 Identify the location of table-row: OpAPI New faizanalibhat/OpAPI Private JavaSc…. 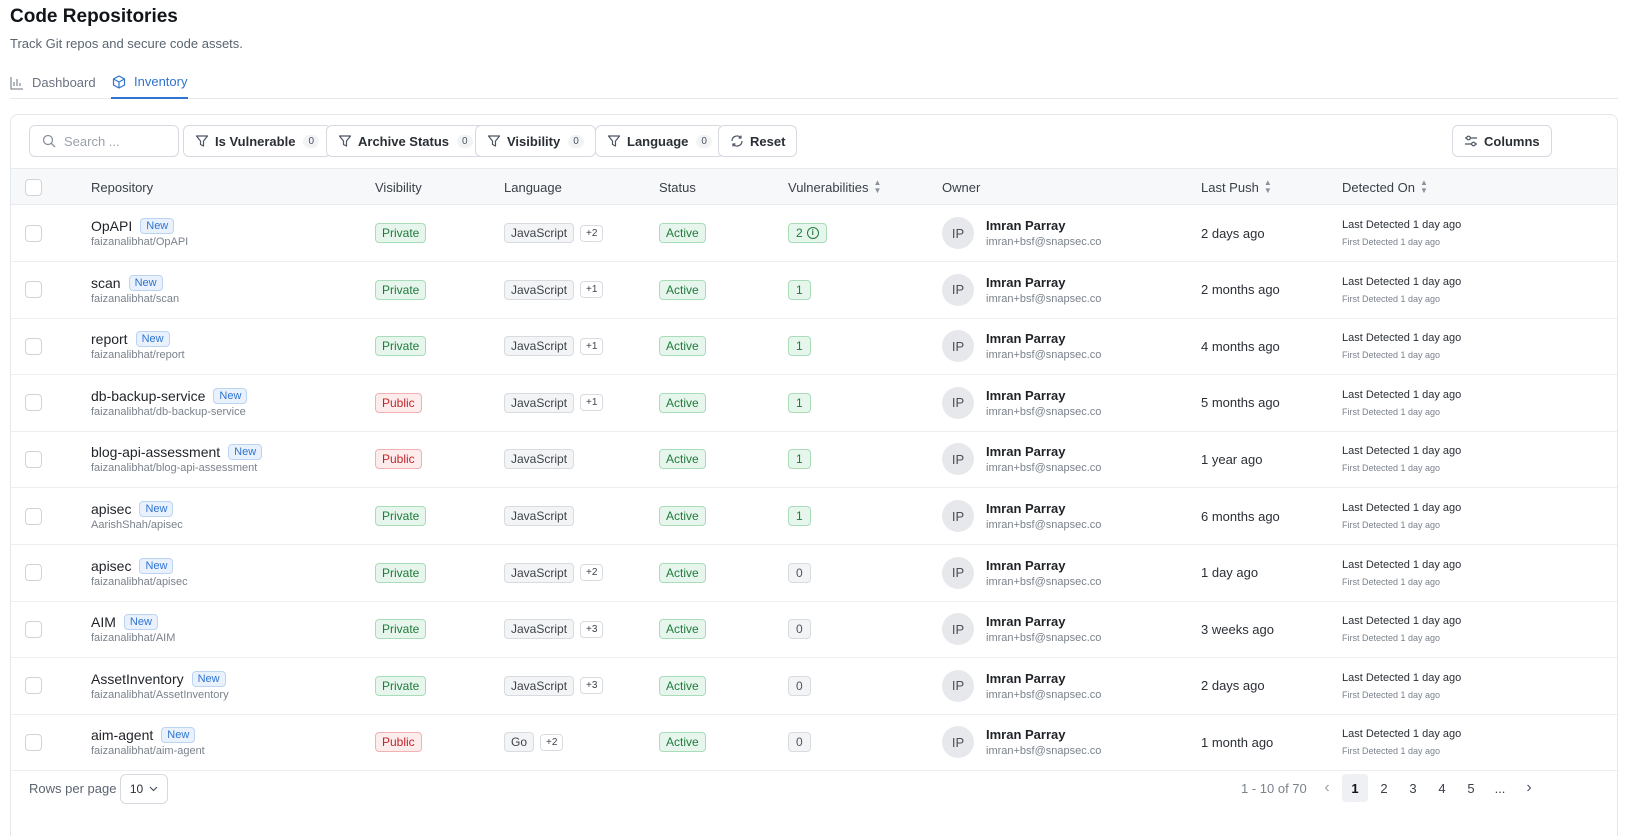
(814, 233).